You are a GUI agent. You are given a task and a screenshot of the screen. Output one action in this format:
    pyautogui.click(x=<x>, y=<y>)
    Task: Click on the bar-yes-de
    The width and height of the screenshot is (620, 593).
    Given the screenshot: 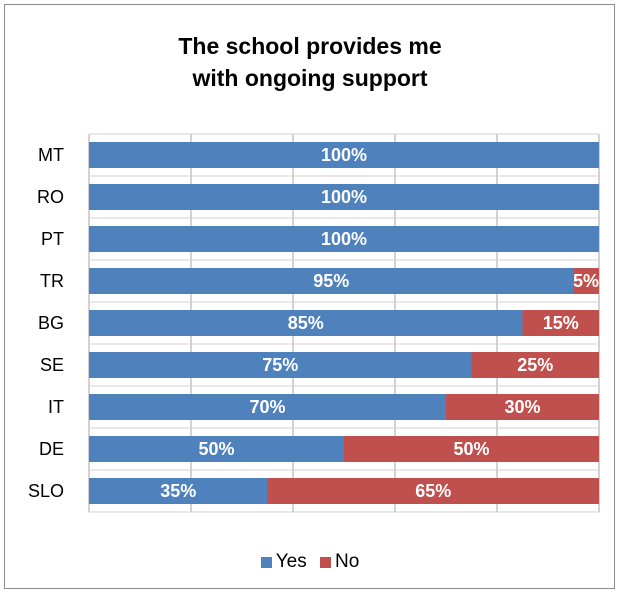 What is the action you would take?
    pyautogui.click(x=216, y=449)
    